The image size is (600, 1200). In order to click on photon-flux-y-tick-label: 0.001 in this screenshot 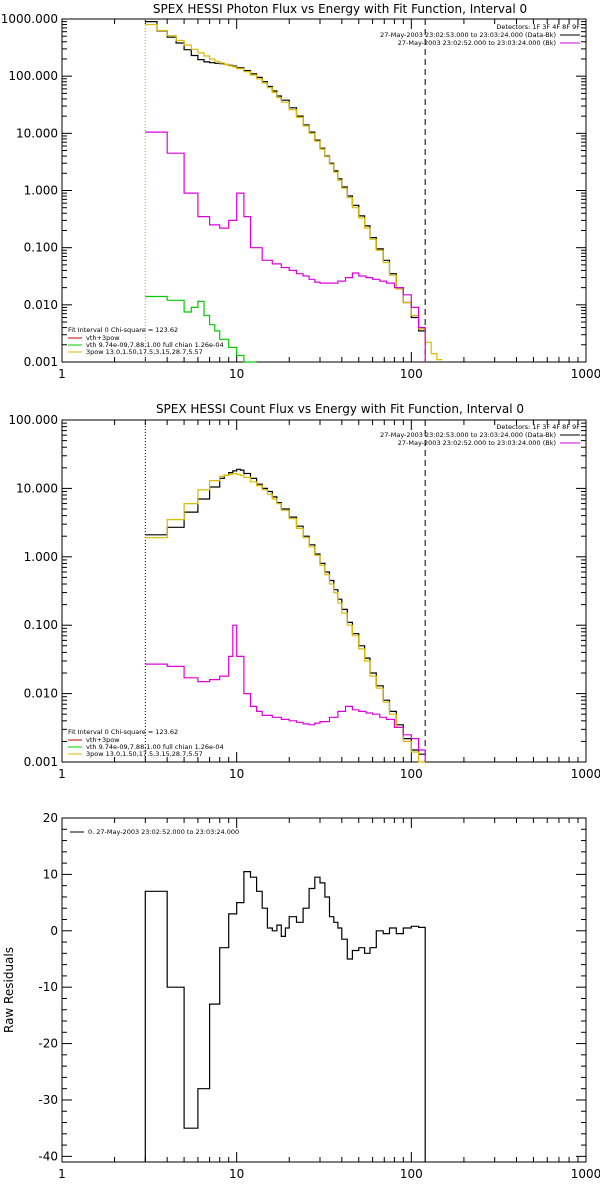, I will do `click(41, 362)`.